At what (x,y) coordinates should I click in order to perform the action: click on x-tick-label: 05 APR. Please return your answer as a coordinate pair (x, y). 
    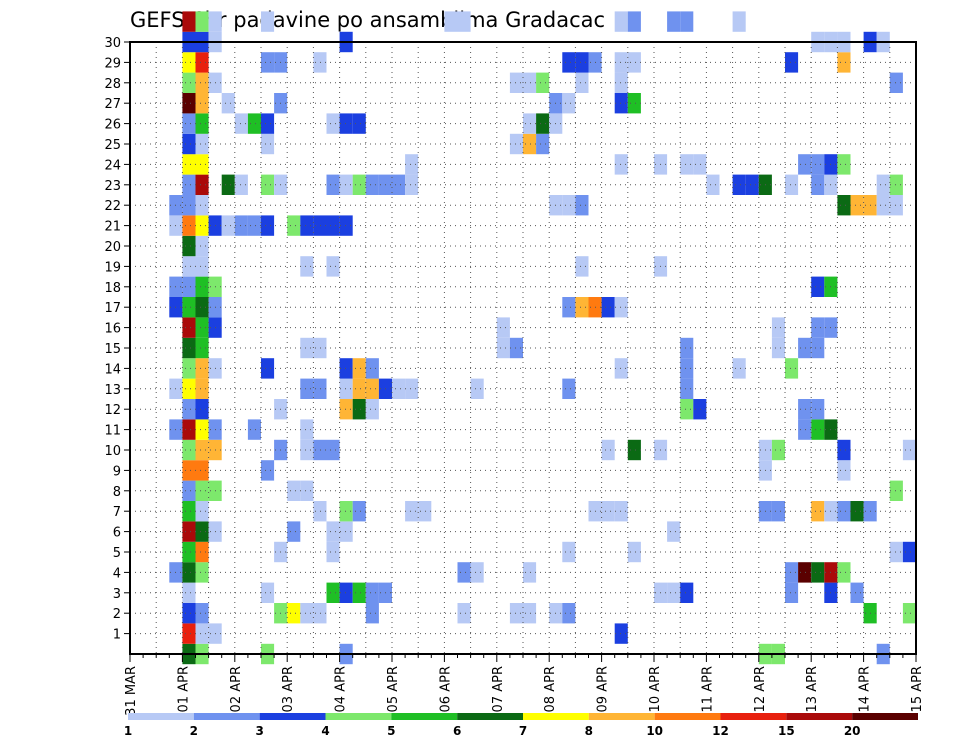
    Looking at the image, I should click on (393, 689).